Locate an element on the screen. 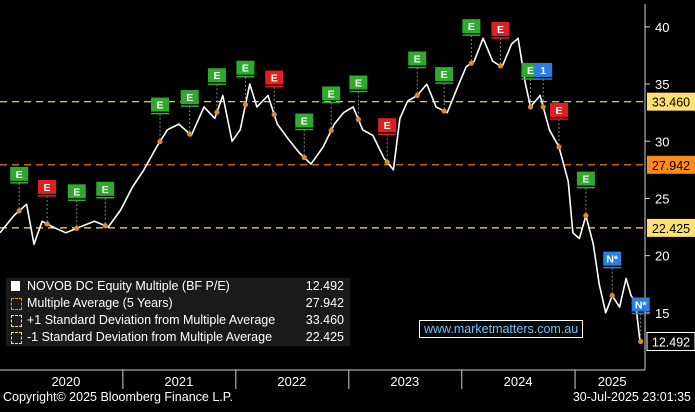  x-tick-label: 2023 is located at coordinates (404, 381).